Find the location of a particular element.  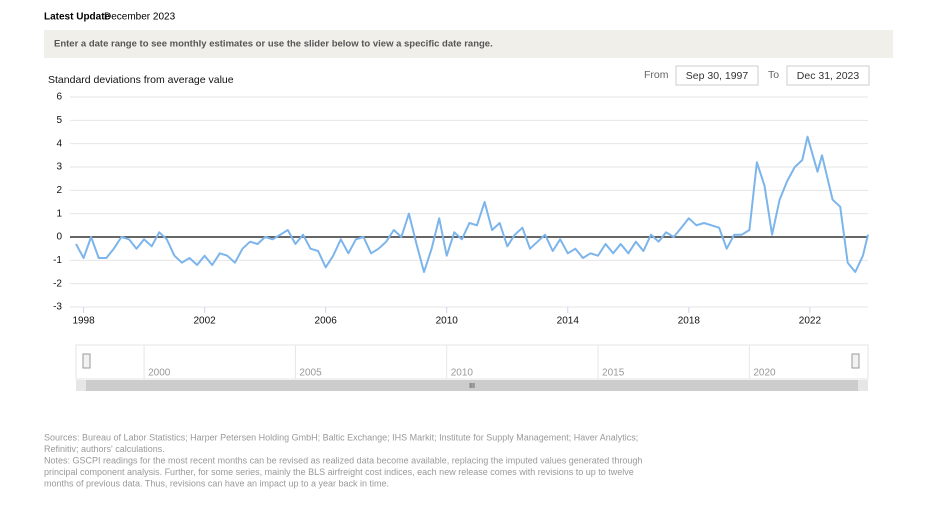

y-tick-label: 3 is located at coordinates (59, 167).